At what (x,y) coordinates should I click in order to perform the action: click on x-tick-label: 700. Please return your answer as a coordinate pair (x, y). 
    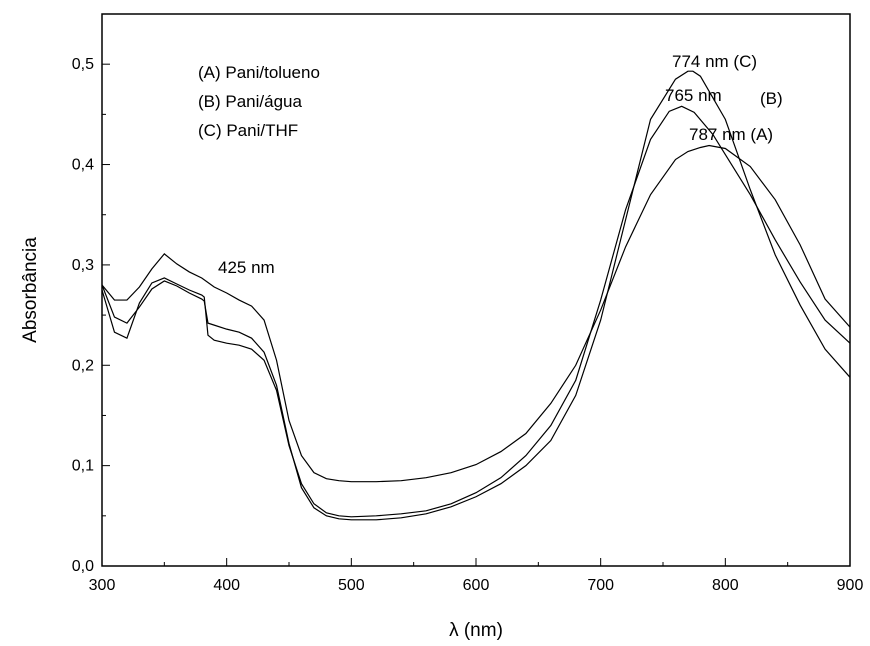
    Looking at the image, I should click on (600, 585).